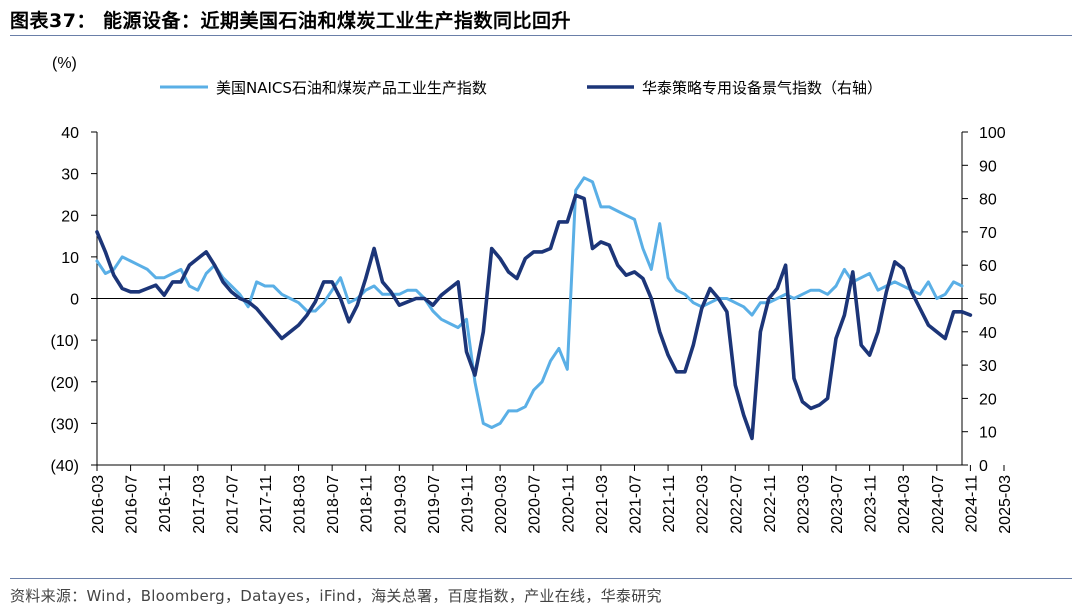 The image size is (1080, 613). Describe the element at coordinates (521, 88) in the screenshot. I see `legend: 美国NAICS石油和煤炭产品工业生产指数 华泰策略专用设备景气指数（右轴）` at that location.